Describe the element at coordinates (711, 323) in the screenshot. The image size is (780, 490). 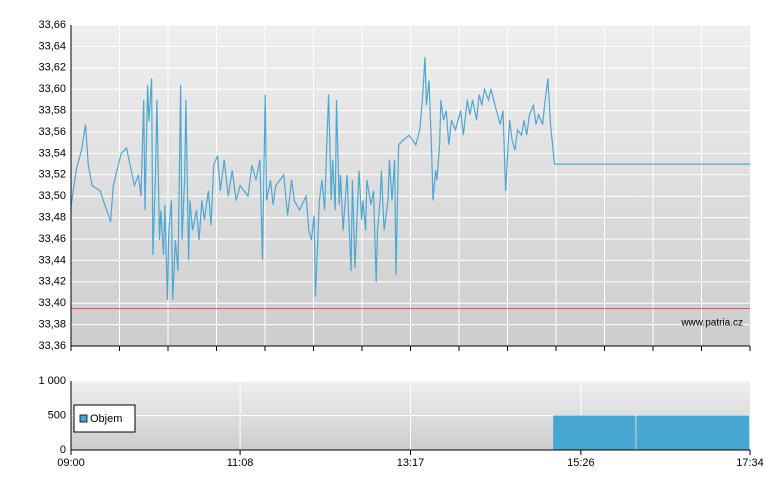
I see `watermark: www.patria.cz` at that location.